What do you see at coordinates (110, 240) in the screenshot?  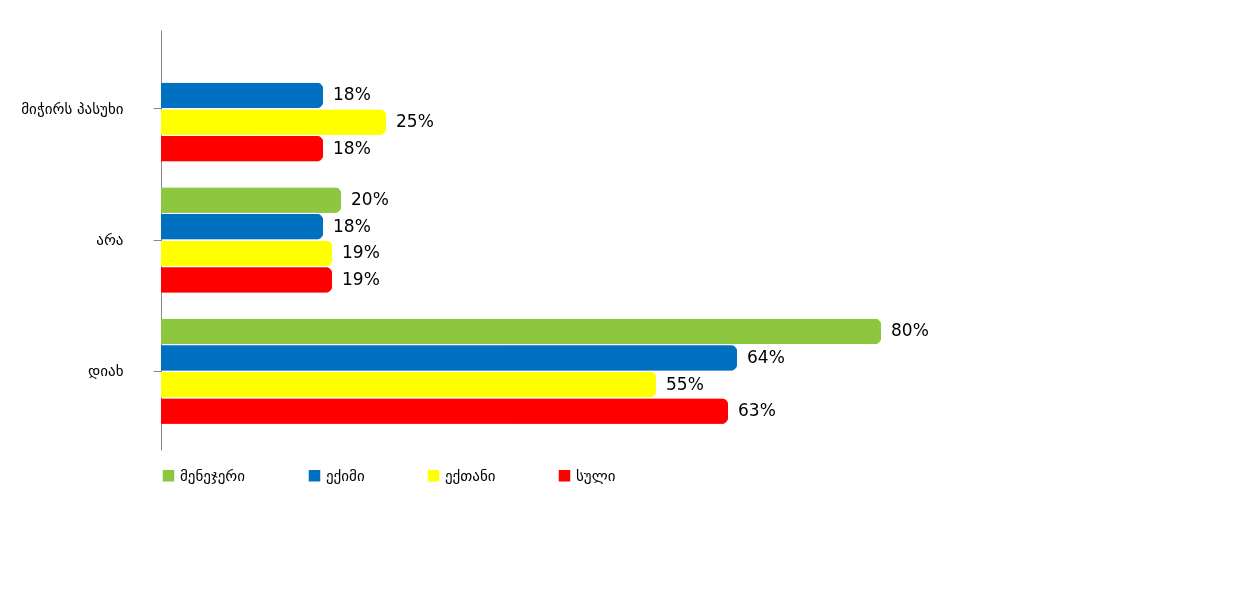 I see `y-tick-label: არა` at bounding box center [110, 240].